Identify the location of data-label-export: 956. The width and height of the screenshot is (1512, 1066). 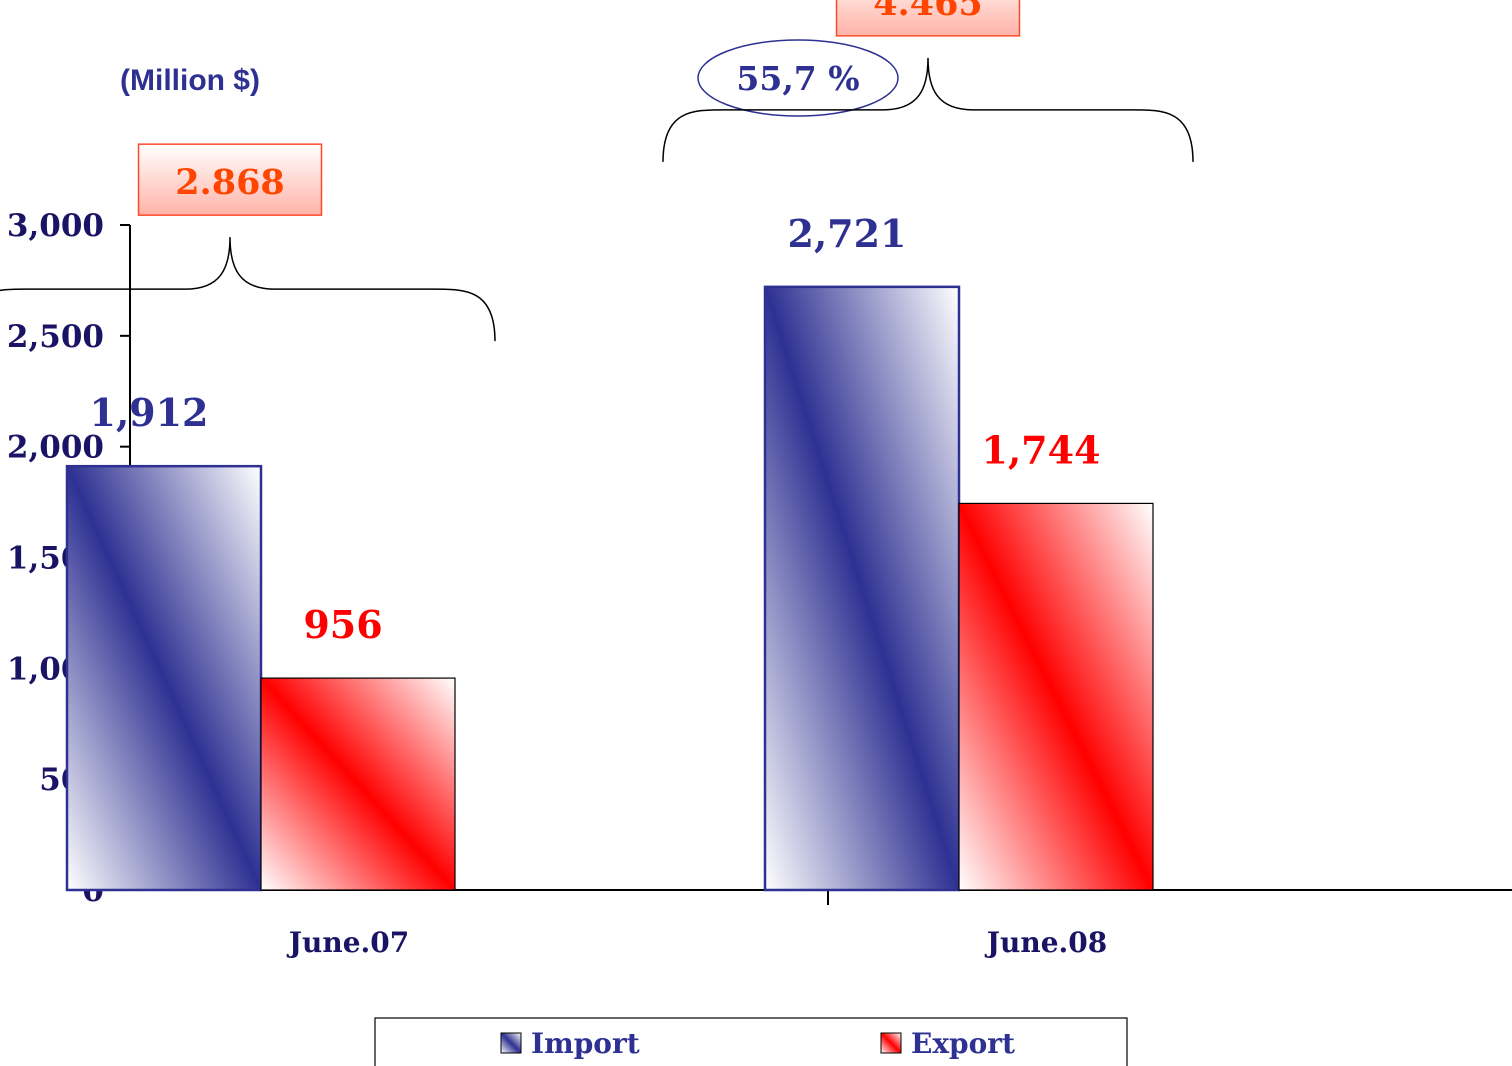
(342, 624).